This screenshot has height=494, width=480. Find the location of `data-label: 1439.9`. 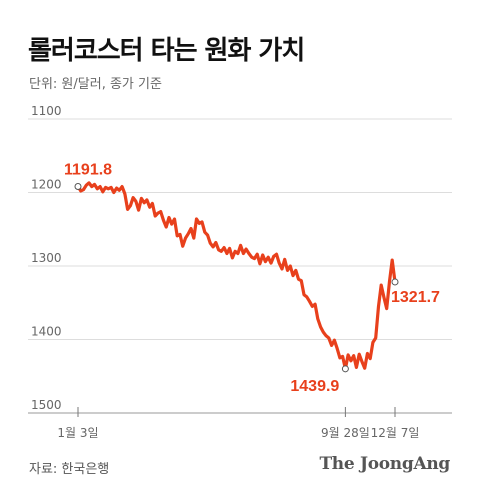

data-label: 1439.9 is located at coordinates (314, 386).